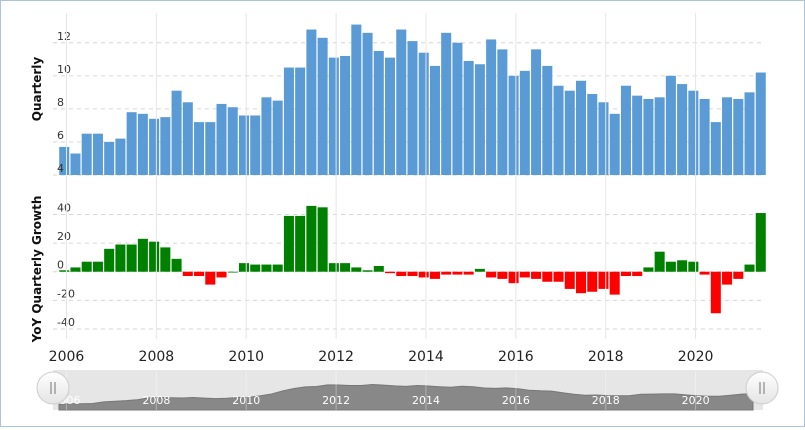  I want to click on navigator-handle-right, so click(762, 388).